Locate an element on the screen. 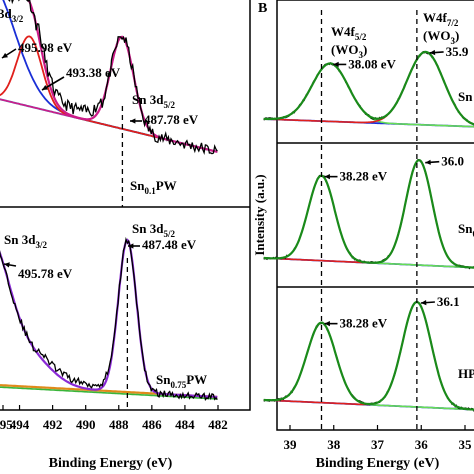 This screenshot has height=474, width=474. b1-sample-label: Sn is located at coordinates (465, 96).